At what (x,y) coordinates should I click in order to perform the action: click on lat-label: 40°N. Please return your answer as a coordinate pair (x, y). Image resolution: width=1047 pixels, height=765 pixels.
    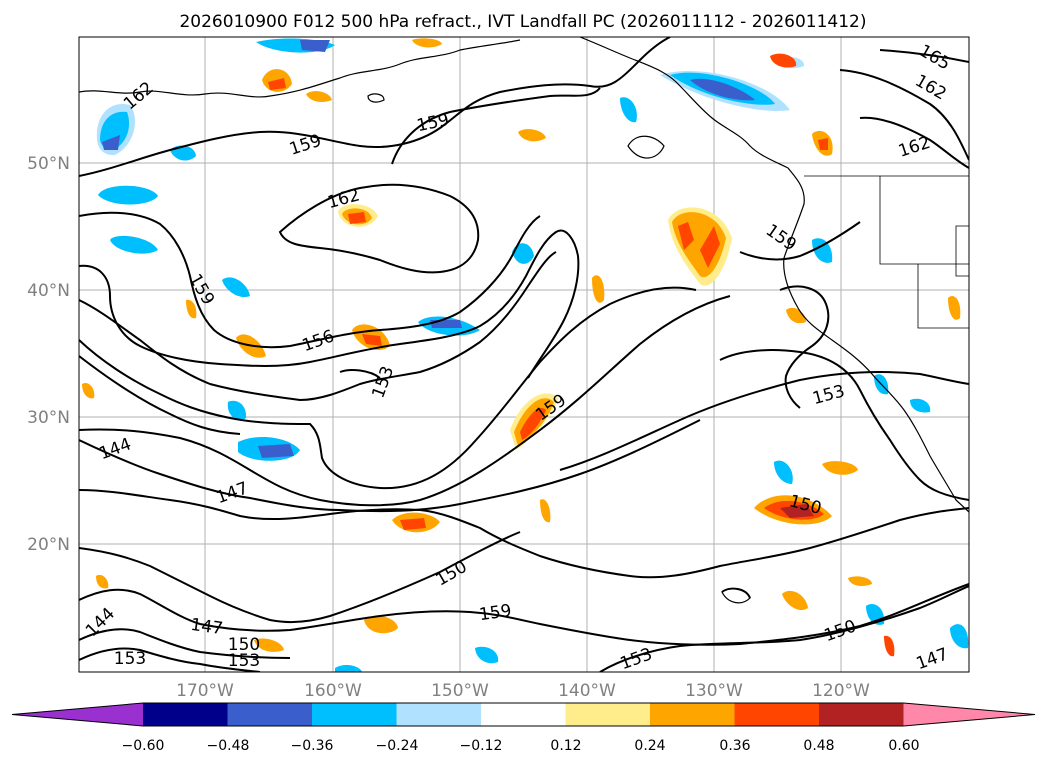
    Looking at the image, I should click on (48, 291).